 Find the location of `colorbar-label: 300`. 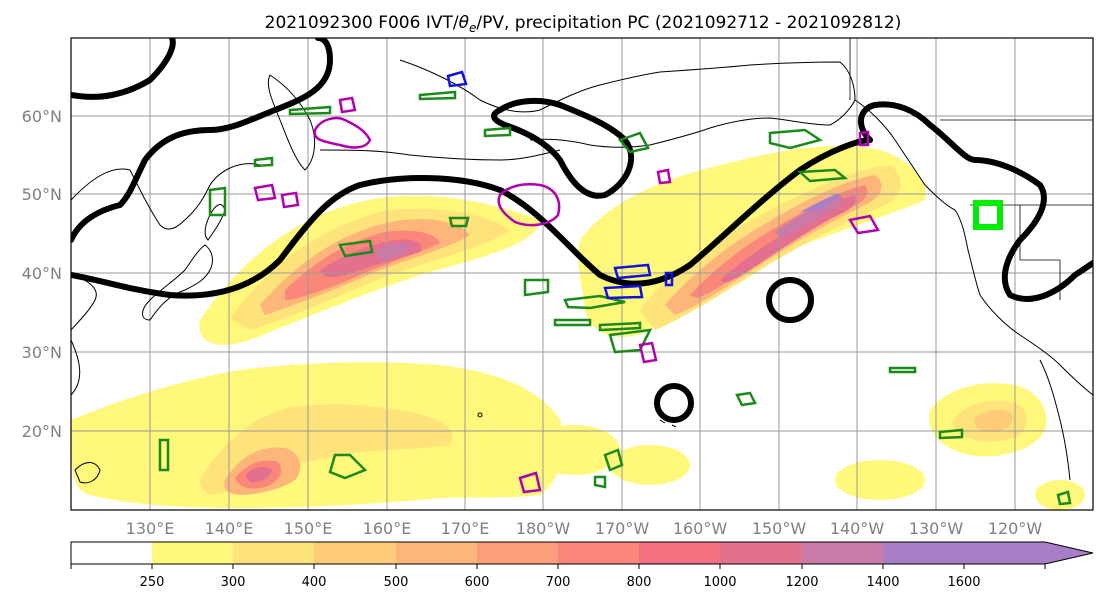

colorbar-label: 300 is located at coordinates (233, 582).